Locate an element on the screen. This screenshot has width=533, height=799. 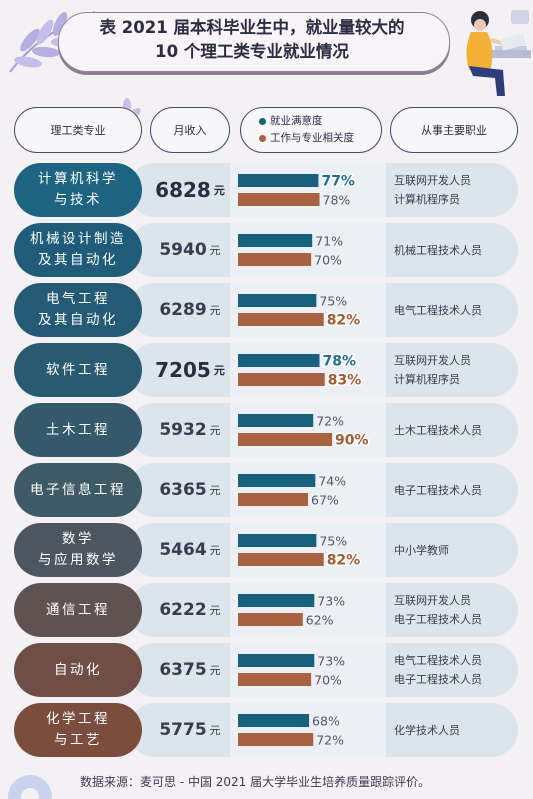
major-name-line: 化学工程 is located at coordinates (78, 719).